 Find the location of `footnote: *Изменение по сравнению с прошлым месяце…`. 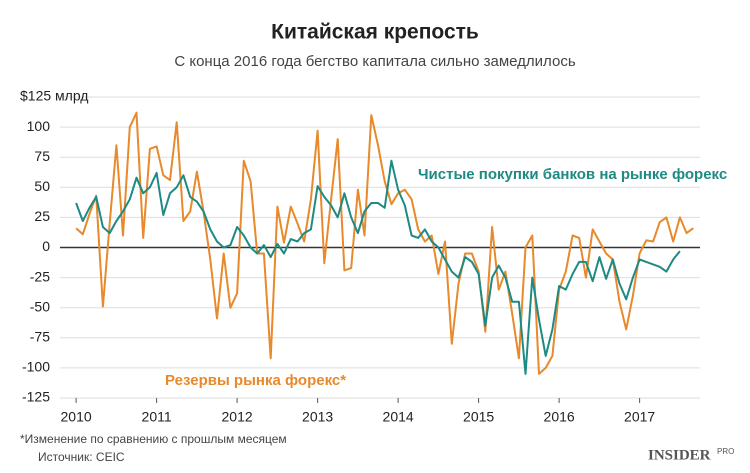

footnote: *Изменение по сравнению с прошлым месяце… is located at coordinates (153, 439).